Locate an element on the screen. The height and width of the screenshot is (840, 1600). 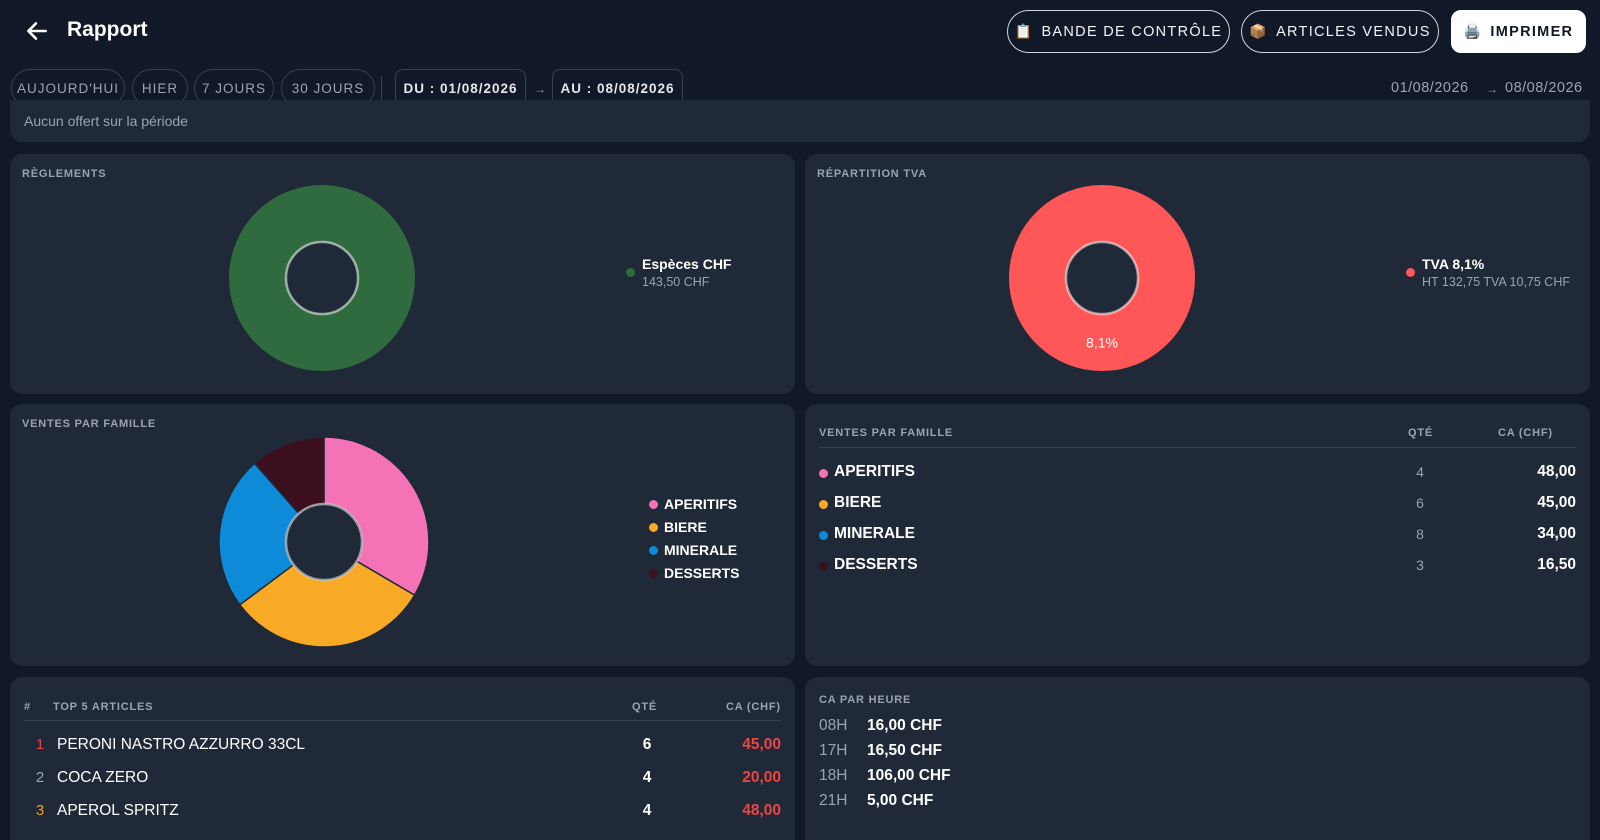
legend-label-aperitifs: APERITIFS is located at coordinates (701, 504).